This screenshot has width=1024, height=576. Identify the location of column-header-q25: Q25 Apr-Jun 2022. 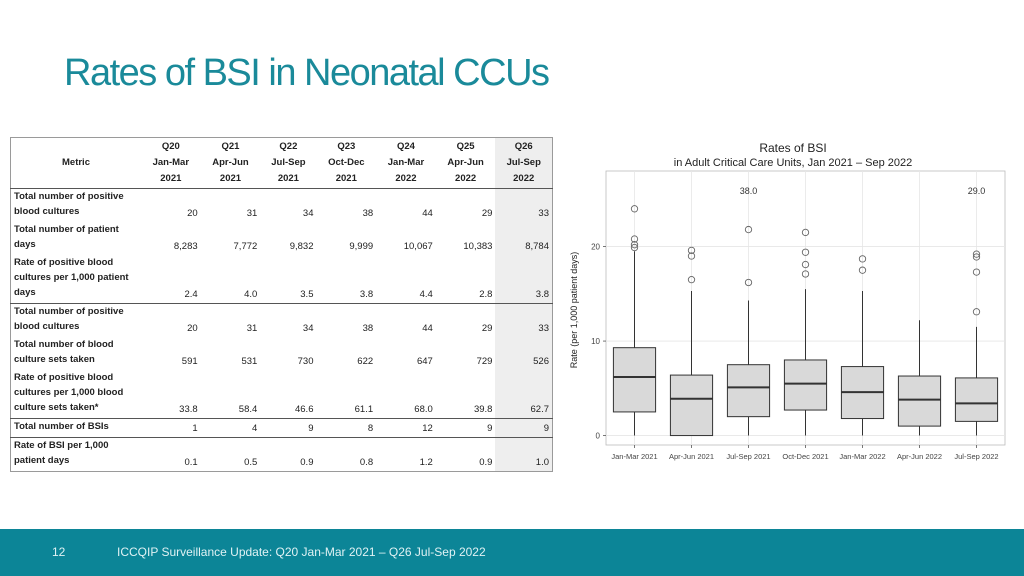
(465, 163).